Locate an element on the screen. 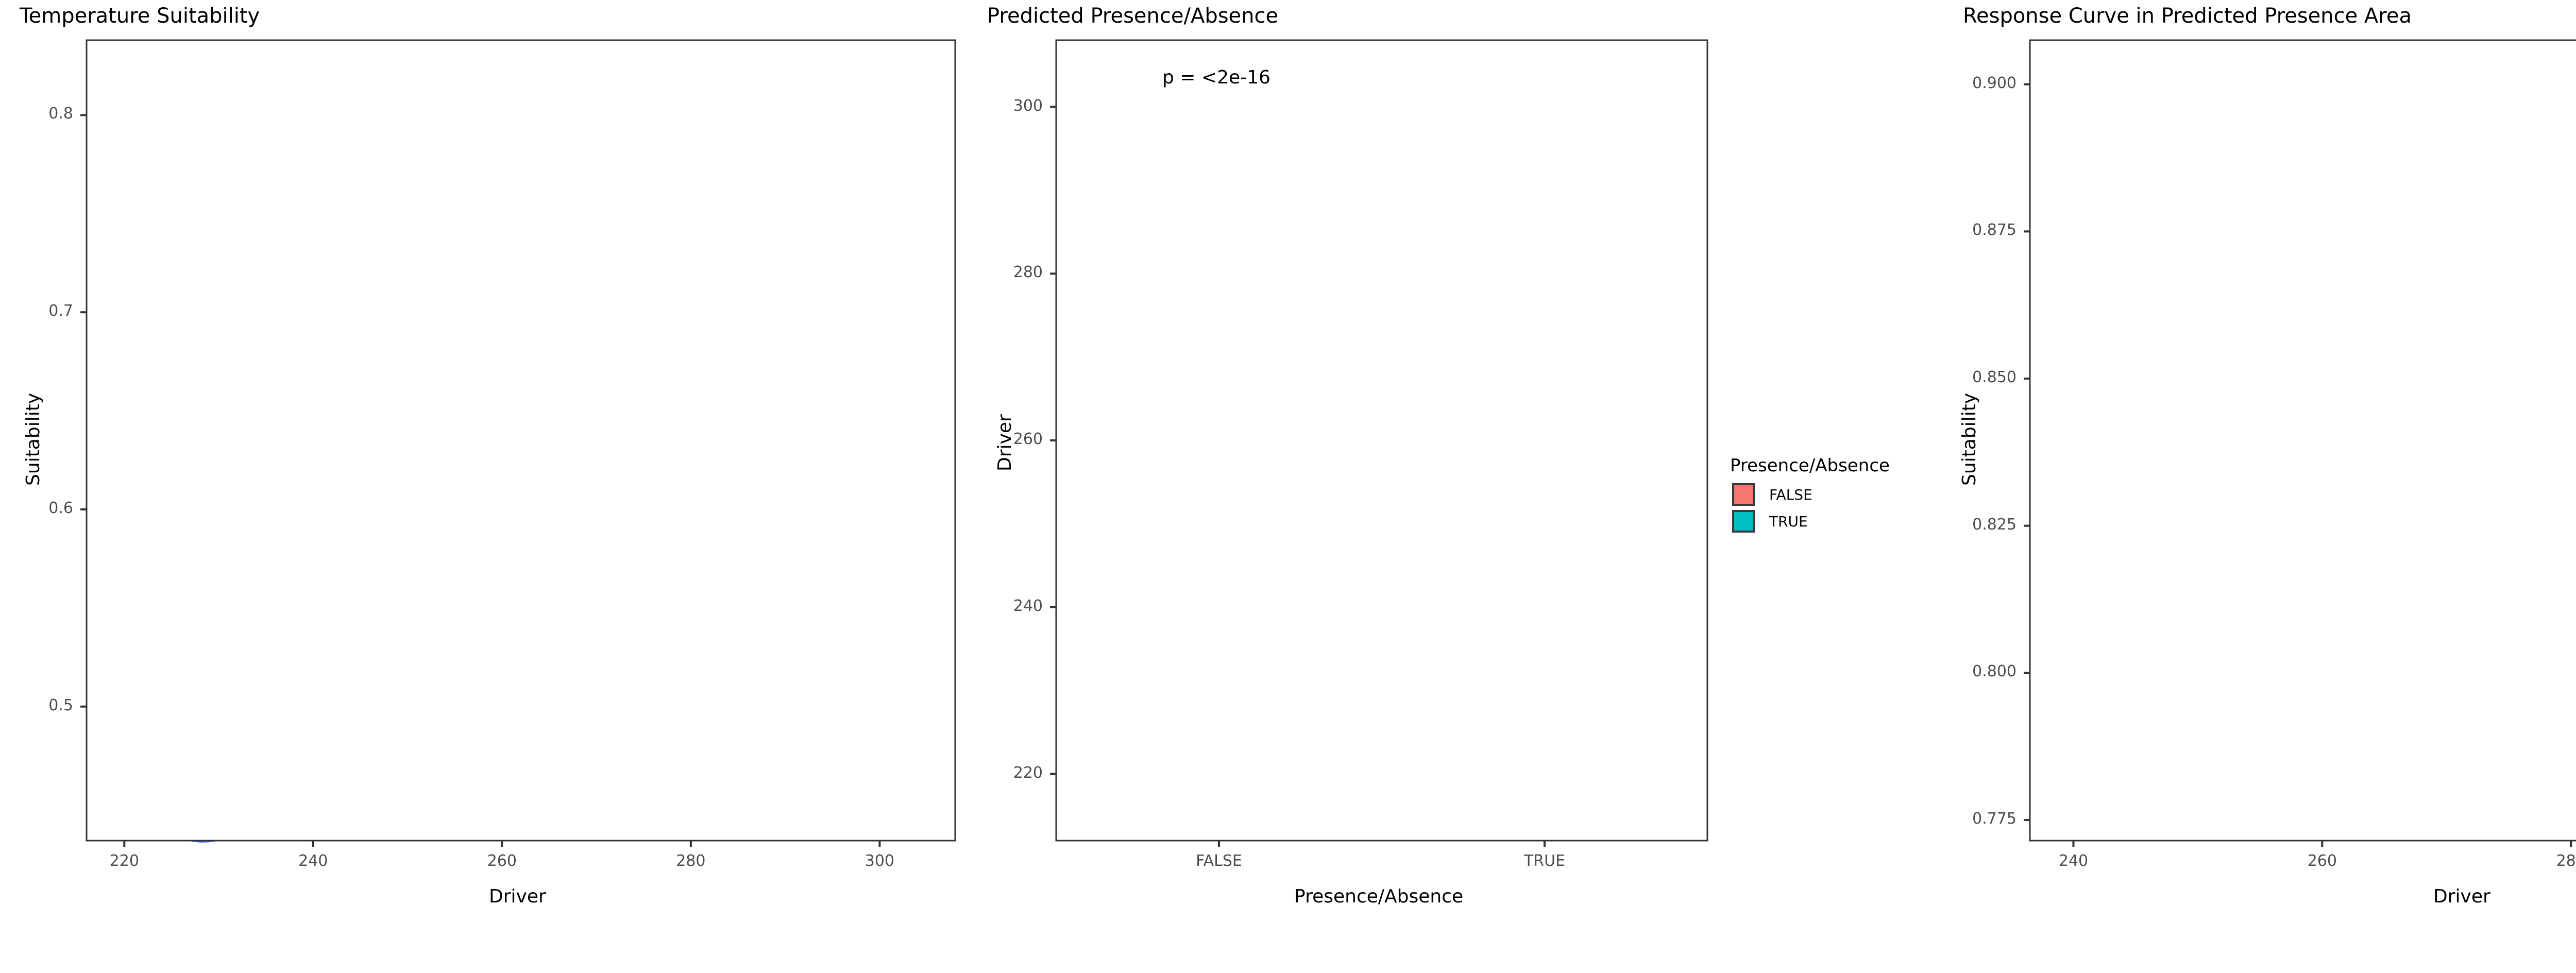 The width and height of the screenshot is (2576, 973). legend-panel: Presence/Absence FALSE TRUE is located at coordinates (1829, 486).